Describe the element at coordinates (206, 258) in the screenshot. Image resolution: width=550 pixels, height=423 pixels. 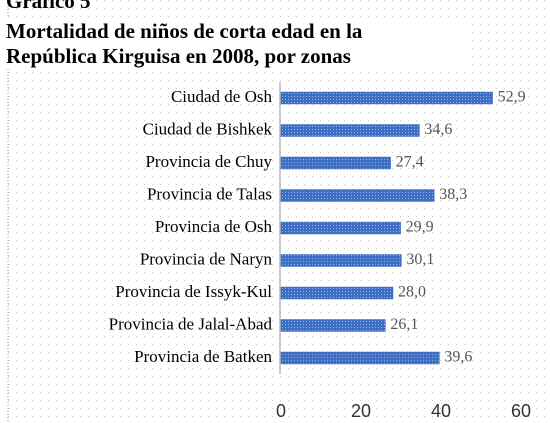
I see `category-label: Provincia de Naryn` at that location.